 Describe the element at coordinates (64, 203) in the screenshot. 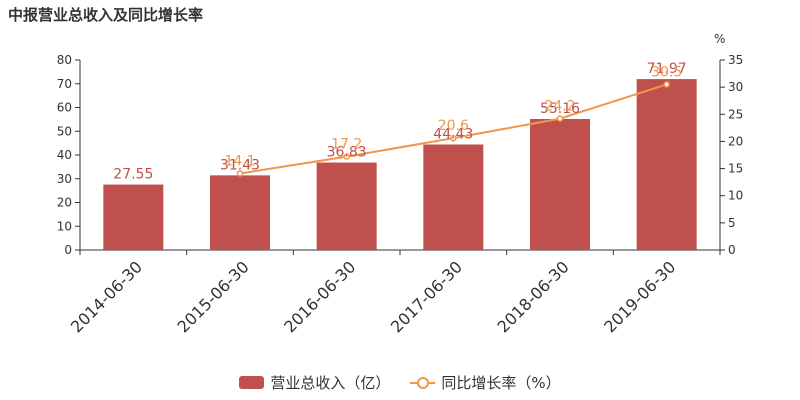

I see `y-left-tick-label: 20` at that location.